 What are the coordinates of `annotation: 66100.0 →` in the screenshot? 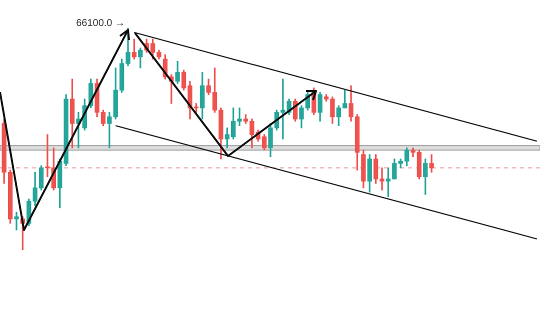 It's located at (101, 23).